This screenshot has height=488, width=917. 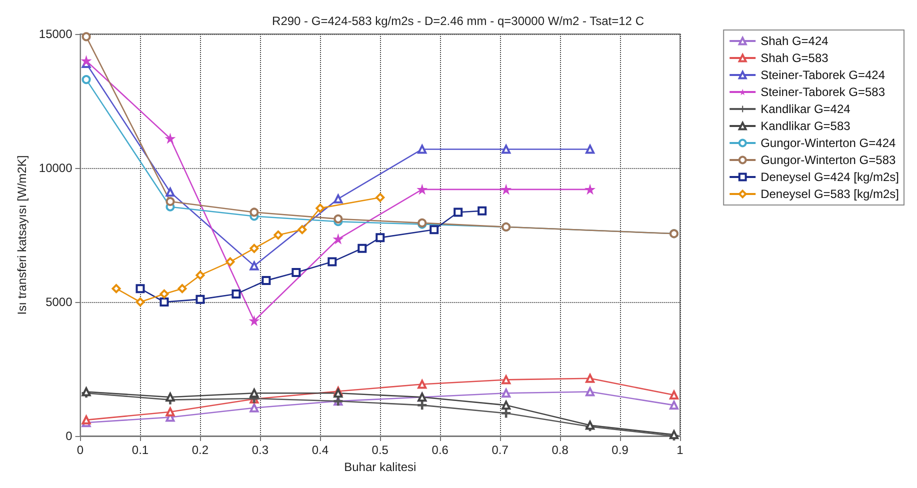 I want to click on x-tick-label: 0.5, so click(x=380, y=450).